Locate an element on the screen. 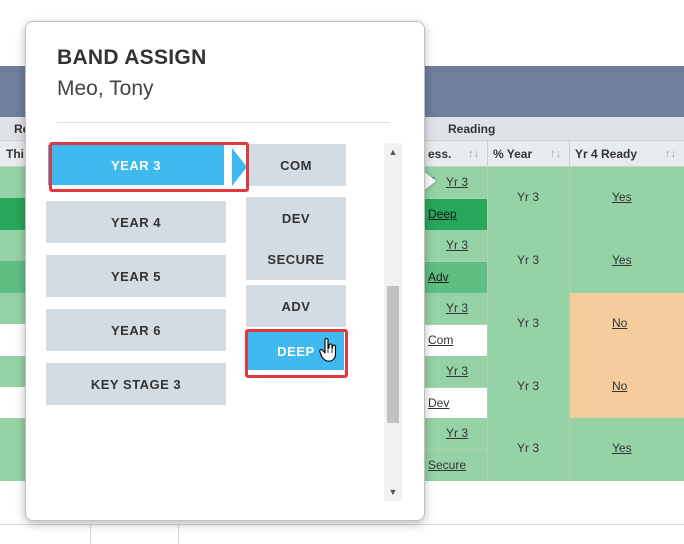 This screenshot has width=684, height=544. popup-pointer is located at coordinates (429, 181).